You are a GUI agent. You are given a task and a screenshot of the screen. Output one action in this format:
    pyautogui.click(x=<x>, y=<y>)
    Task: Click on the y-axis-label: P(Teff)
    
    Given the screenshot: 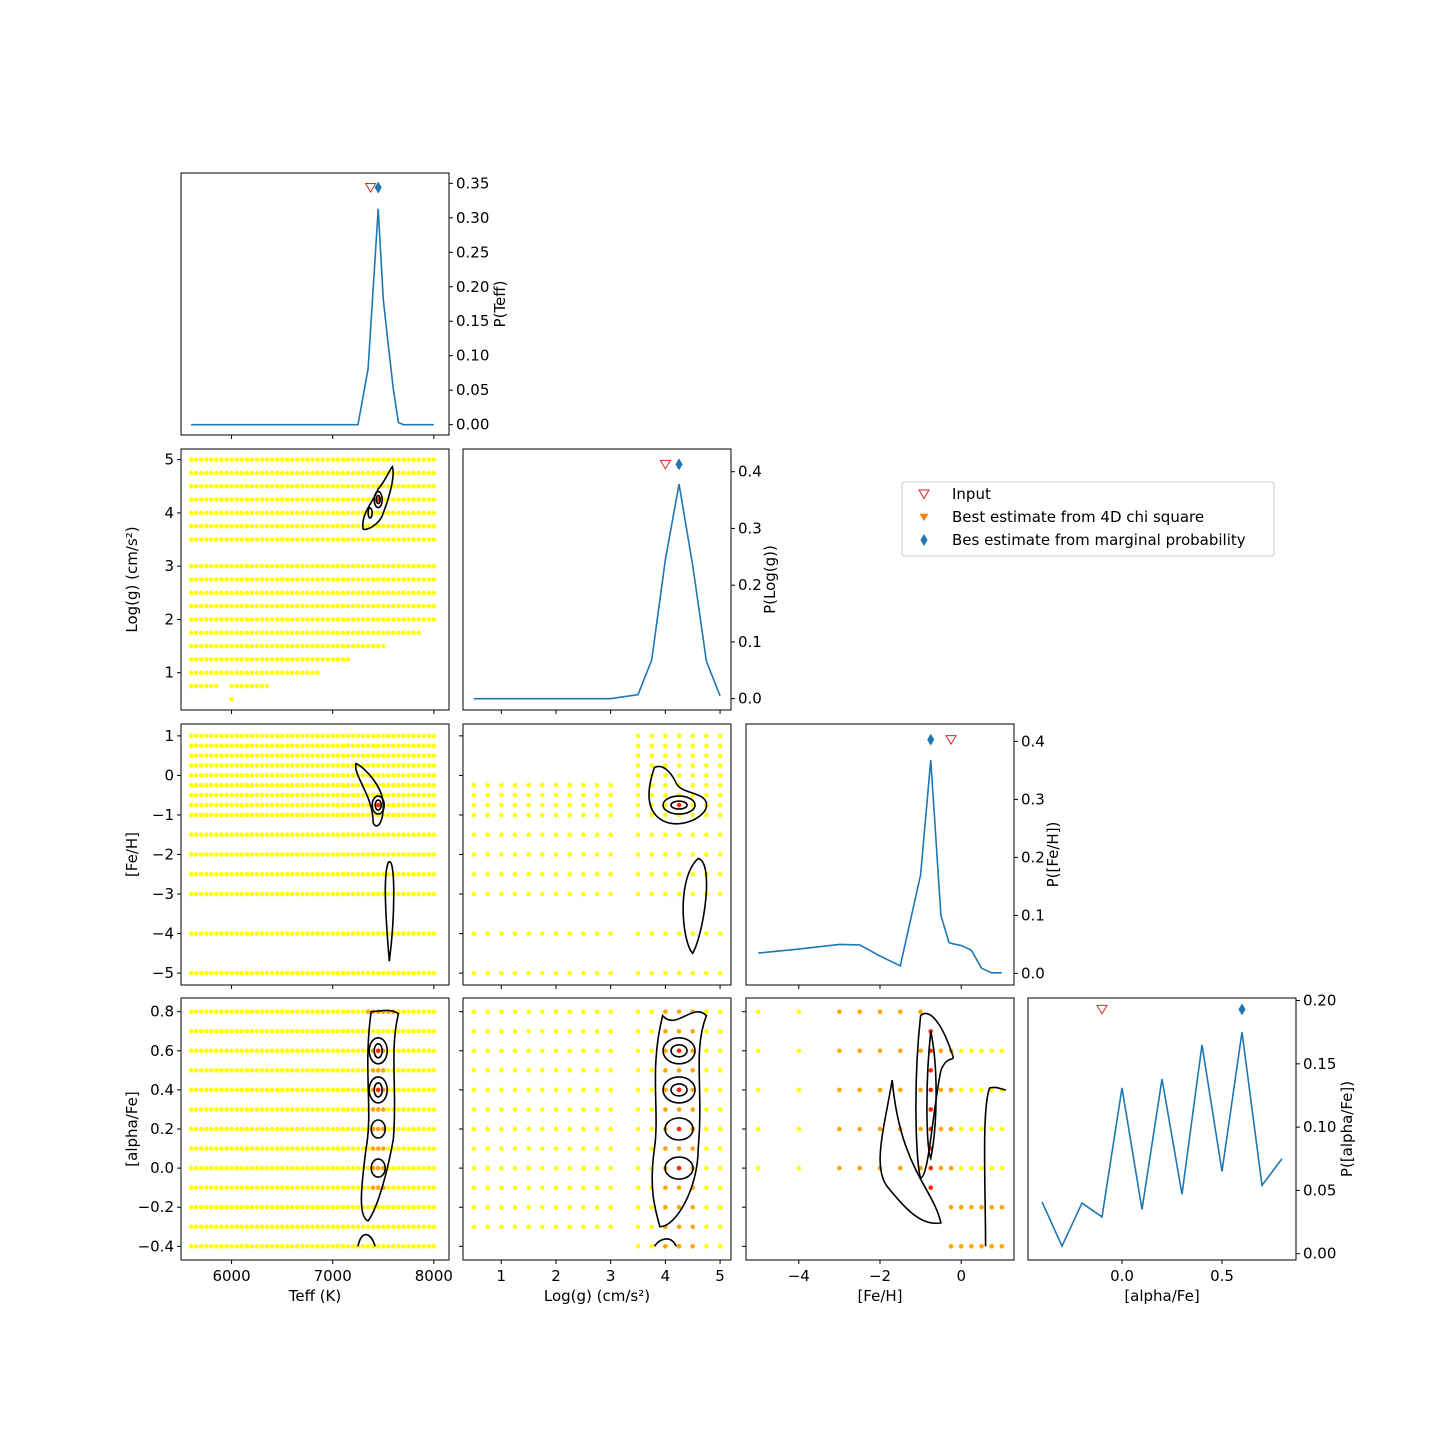 What is the action you would take?
    pyautogui.click(x=500, y=304)
    